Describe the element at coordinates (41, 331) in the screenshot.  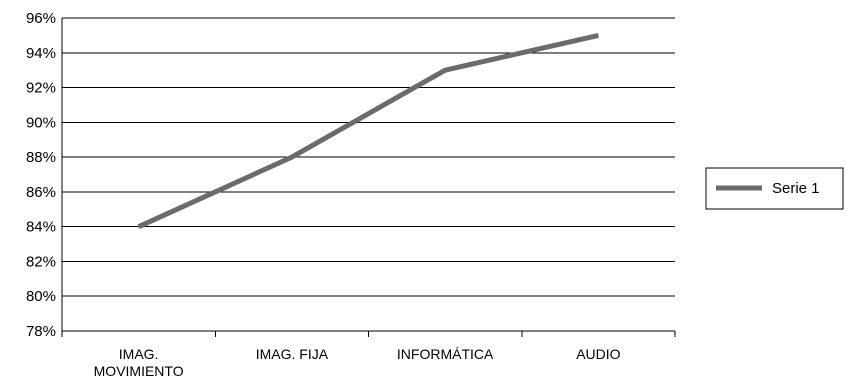
I see `y-tick-label: 78%` at that location.